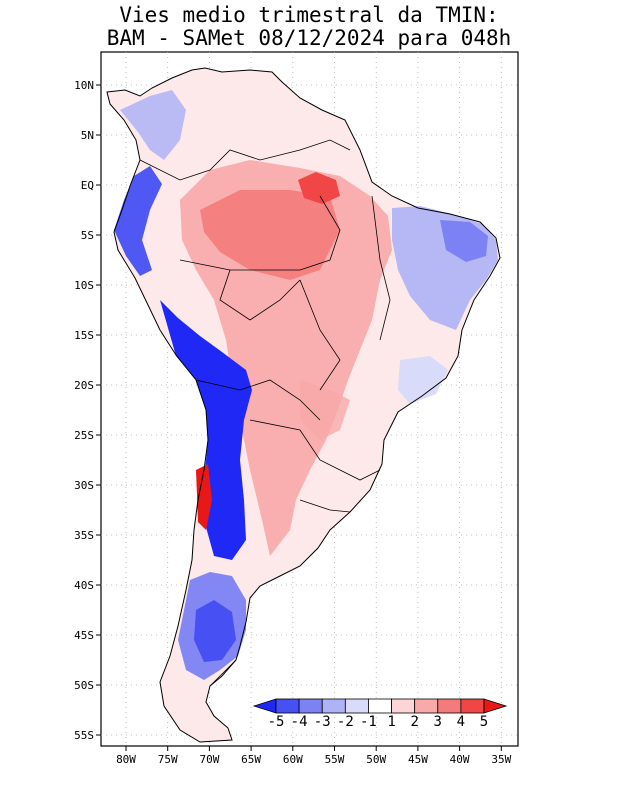 Image resolution: width=618 pixels, height=800 pixels. Describe the element at coordinates (314, 756) in the screenshot. I see `longitude-labels: 80W 75W 70W 65W 60W 55W 50W 45W 40W 35W` at that location.